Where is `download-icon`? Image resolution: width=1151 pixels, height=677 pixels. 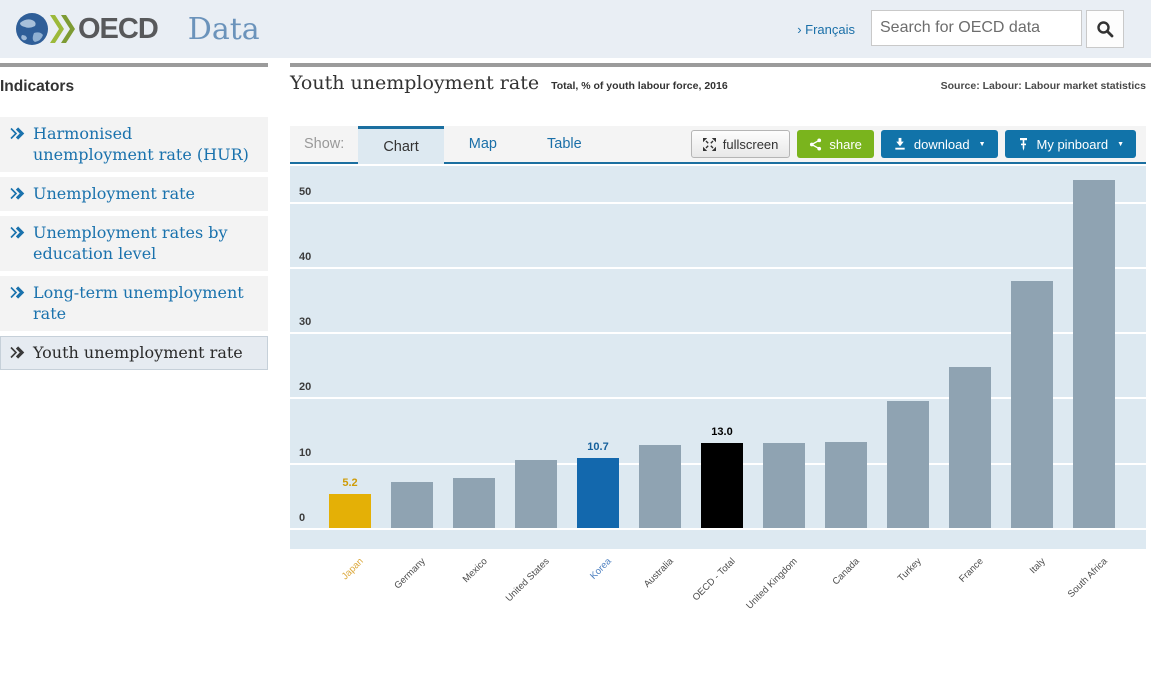
download-icon is located at coordinates (900, 143).